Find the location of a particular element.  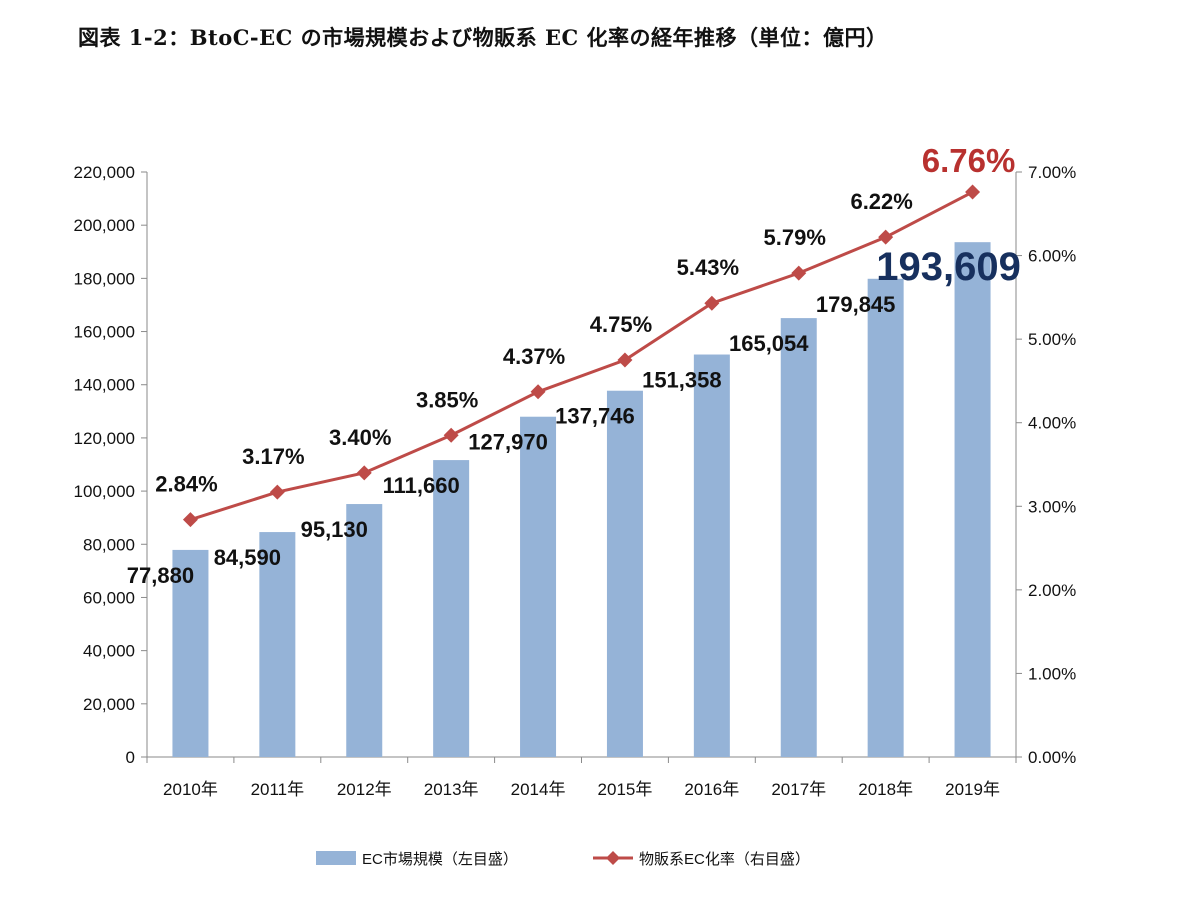

bar-data-label: 165,054 is located at coordinates (769, 343).